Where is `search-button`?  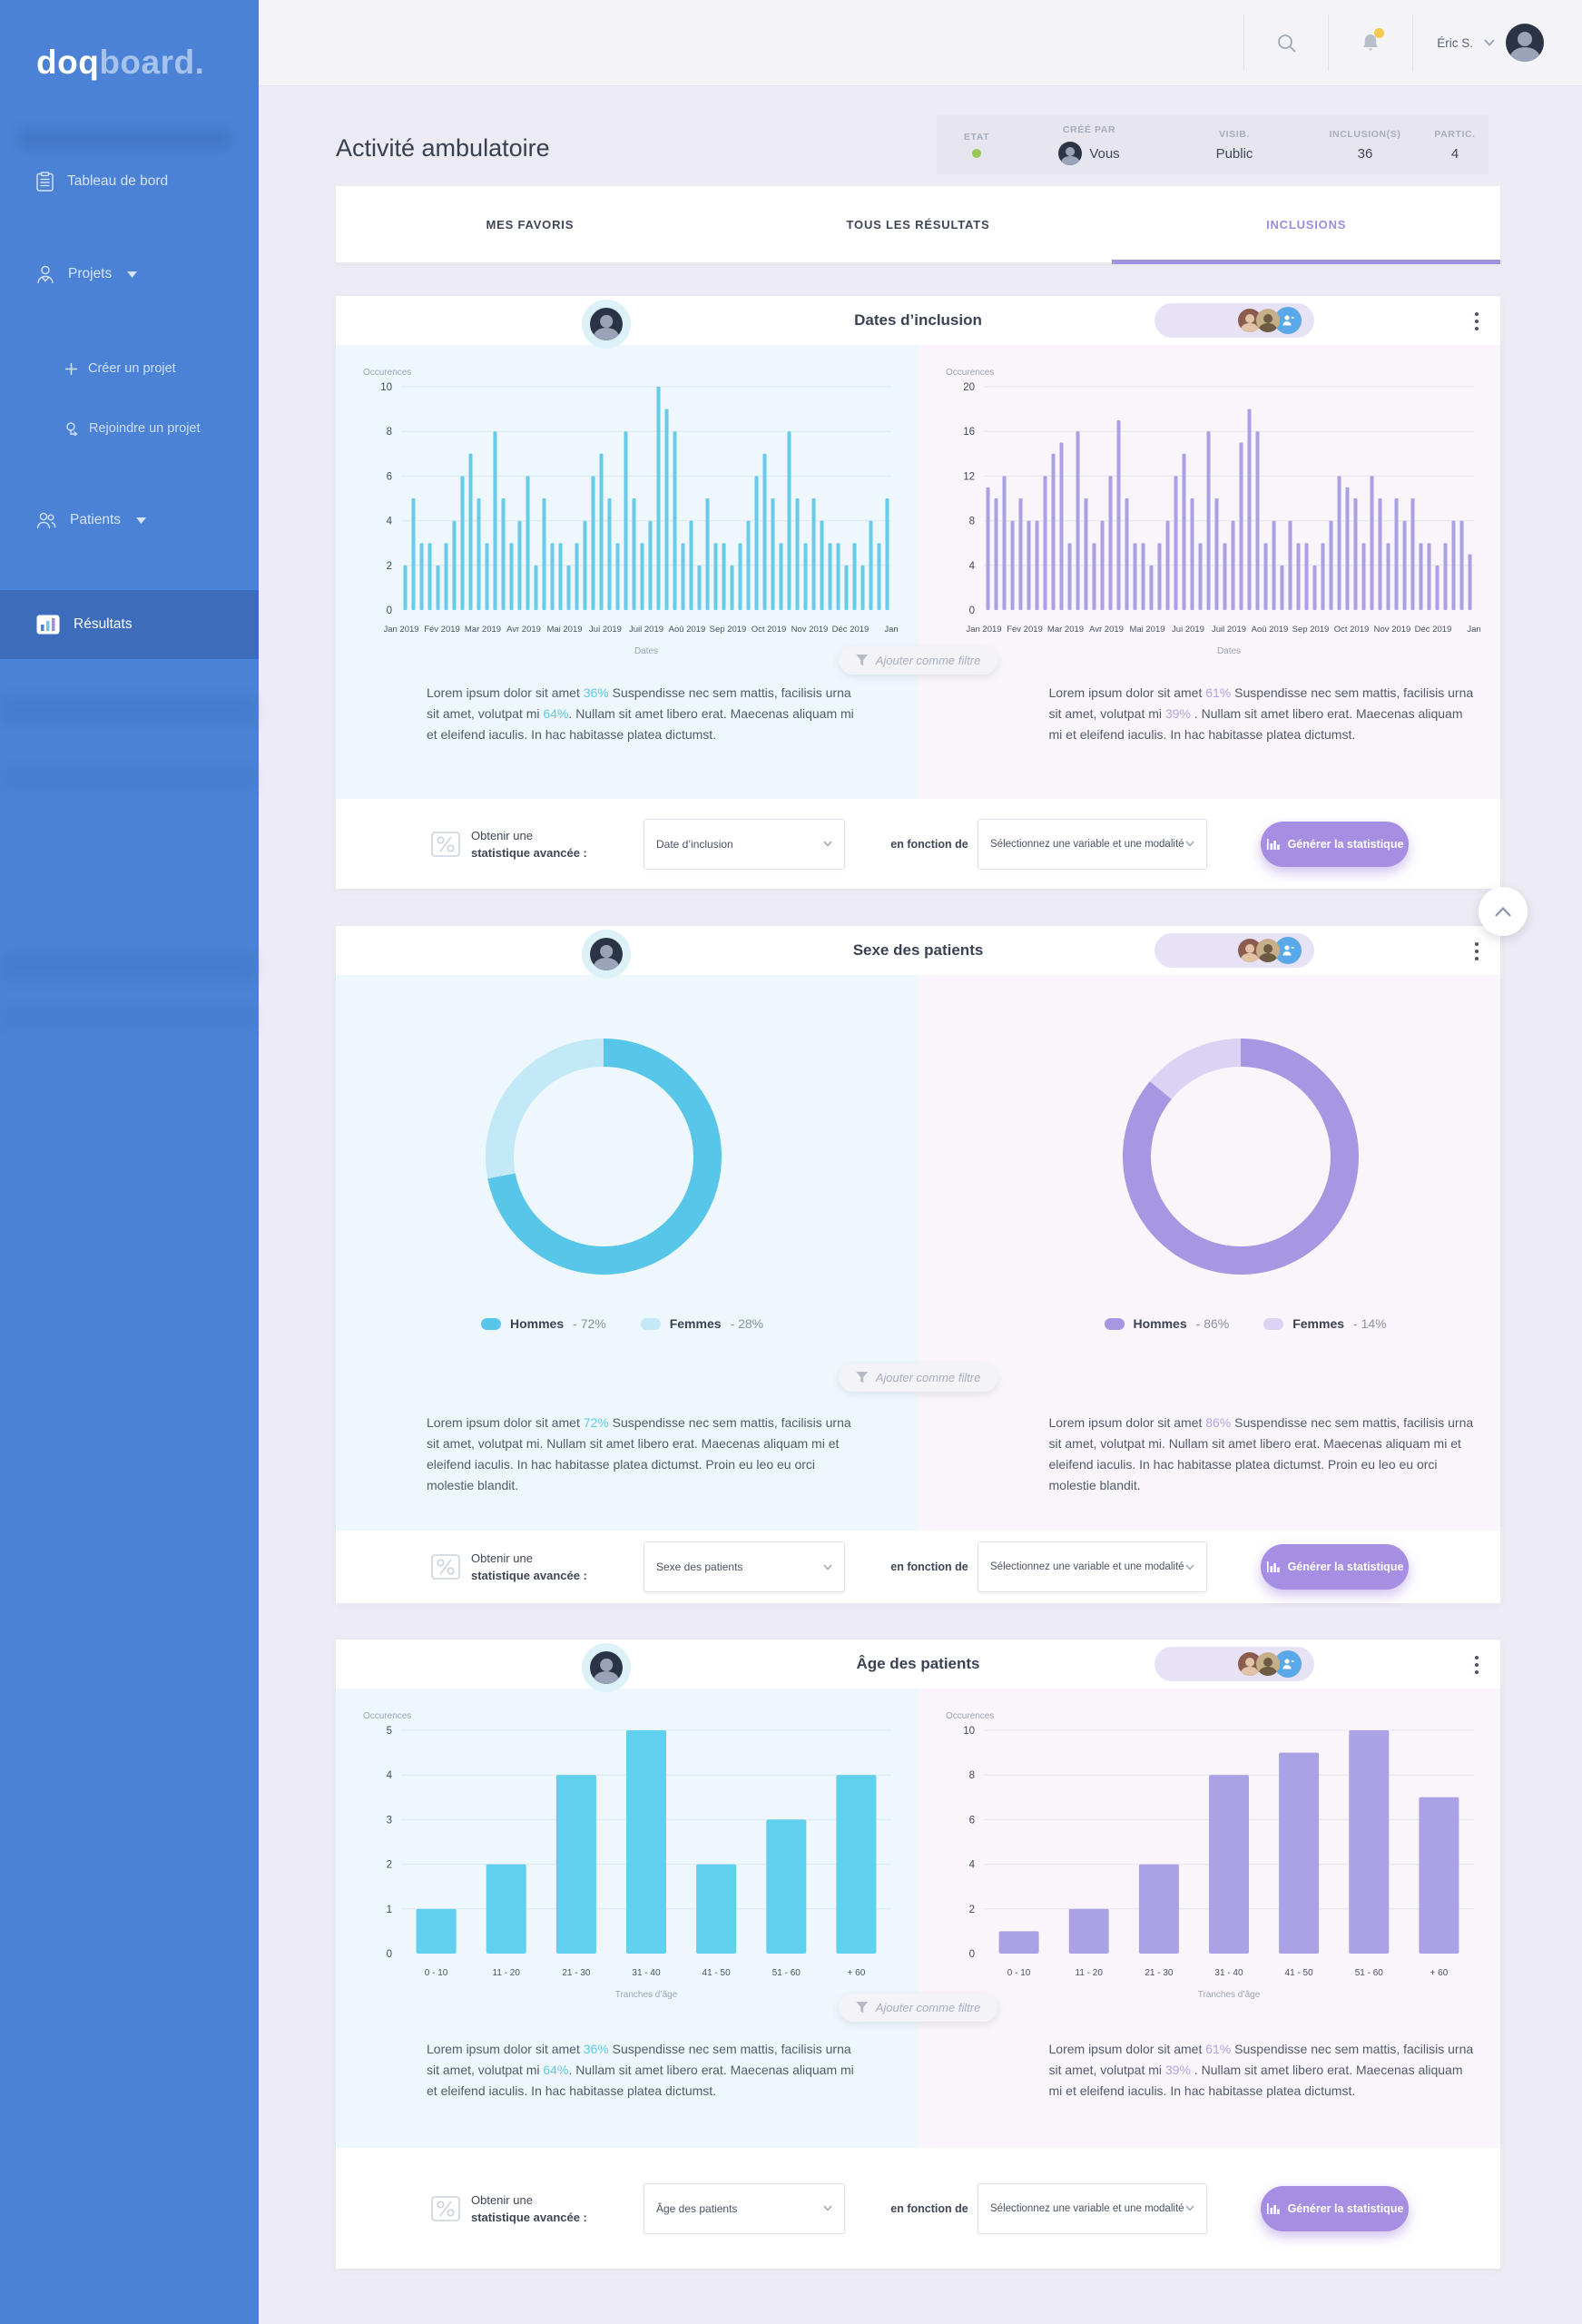 search-button is located at coordinates (1286, 43).